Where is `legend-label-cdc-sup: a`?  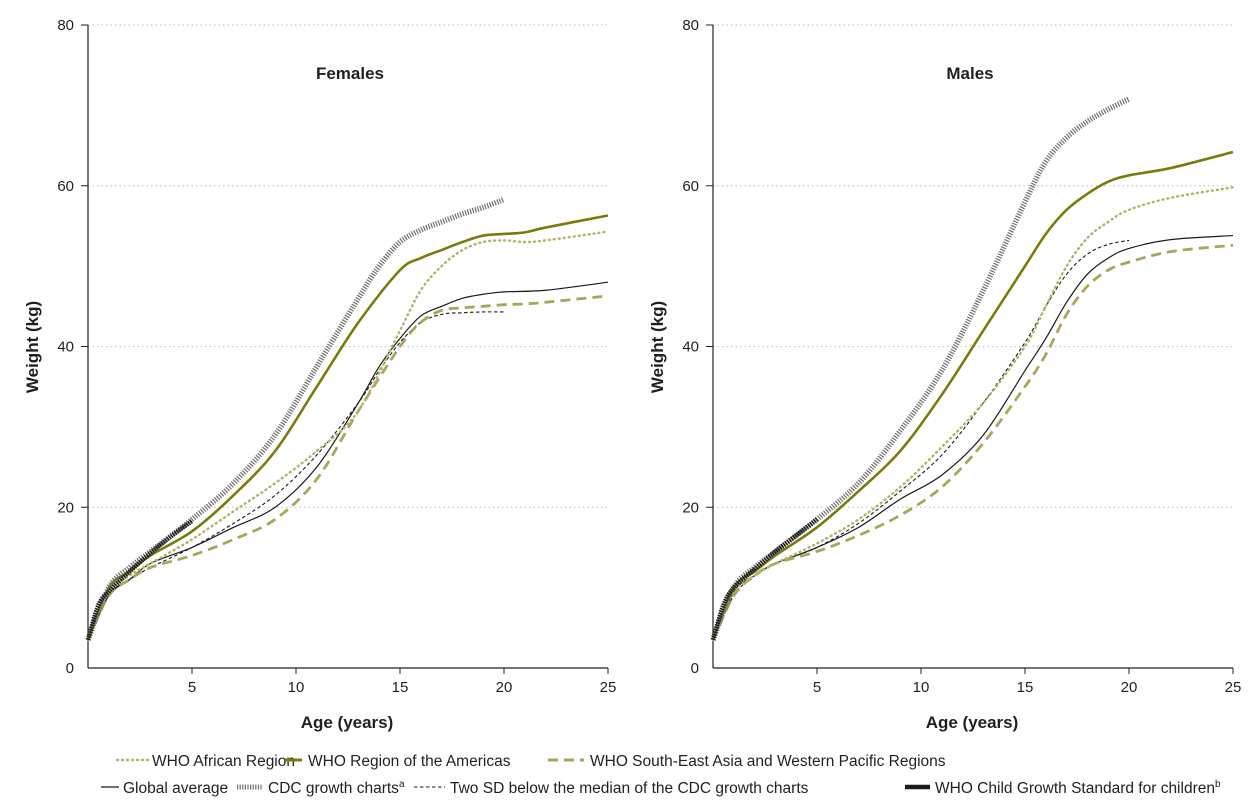
legend-label-cdc-sup: a is located at coordinates (402, 784).